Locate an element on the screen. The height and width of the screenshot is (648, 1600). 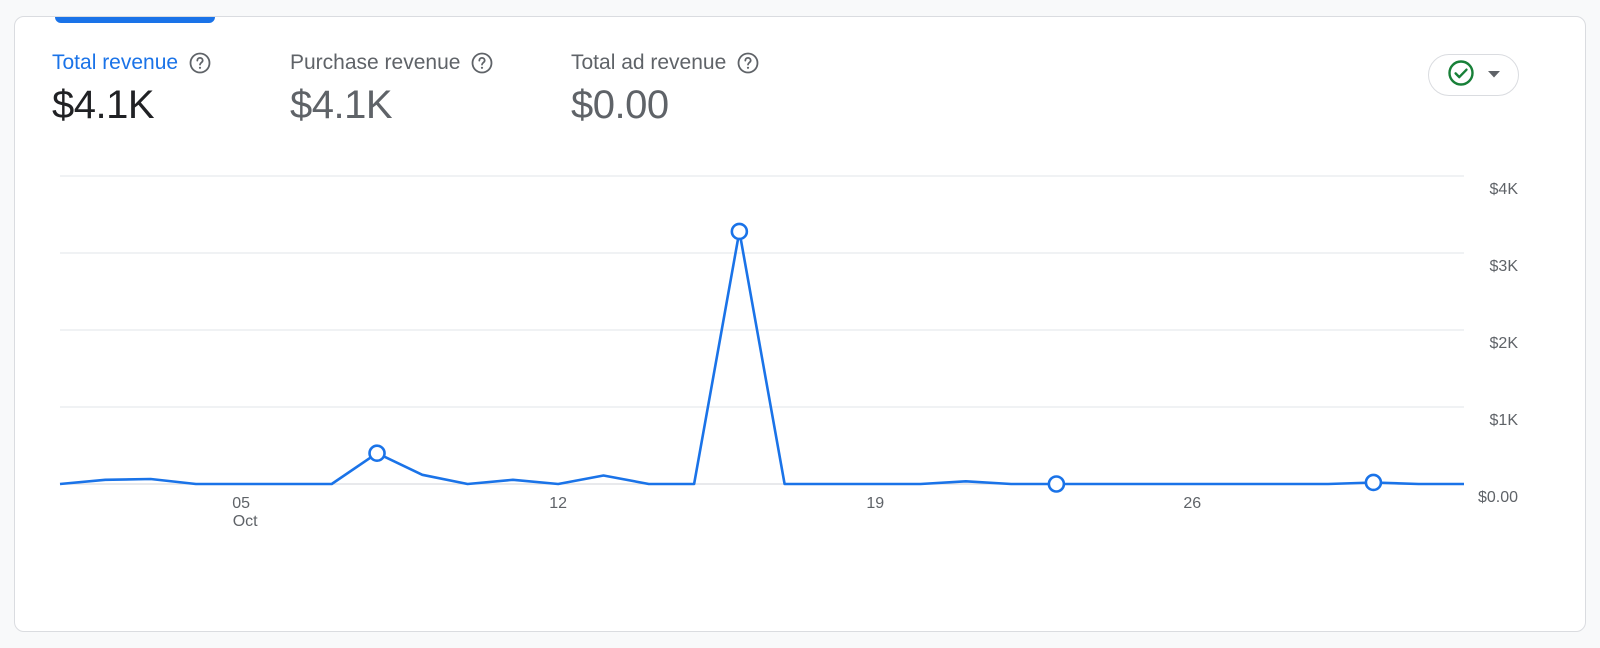
x-tick-label: 05 is located at coordinates (241, 503).